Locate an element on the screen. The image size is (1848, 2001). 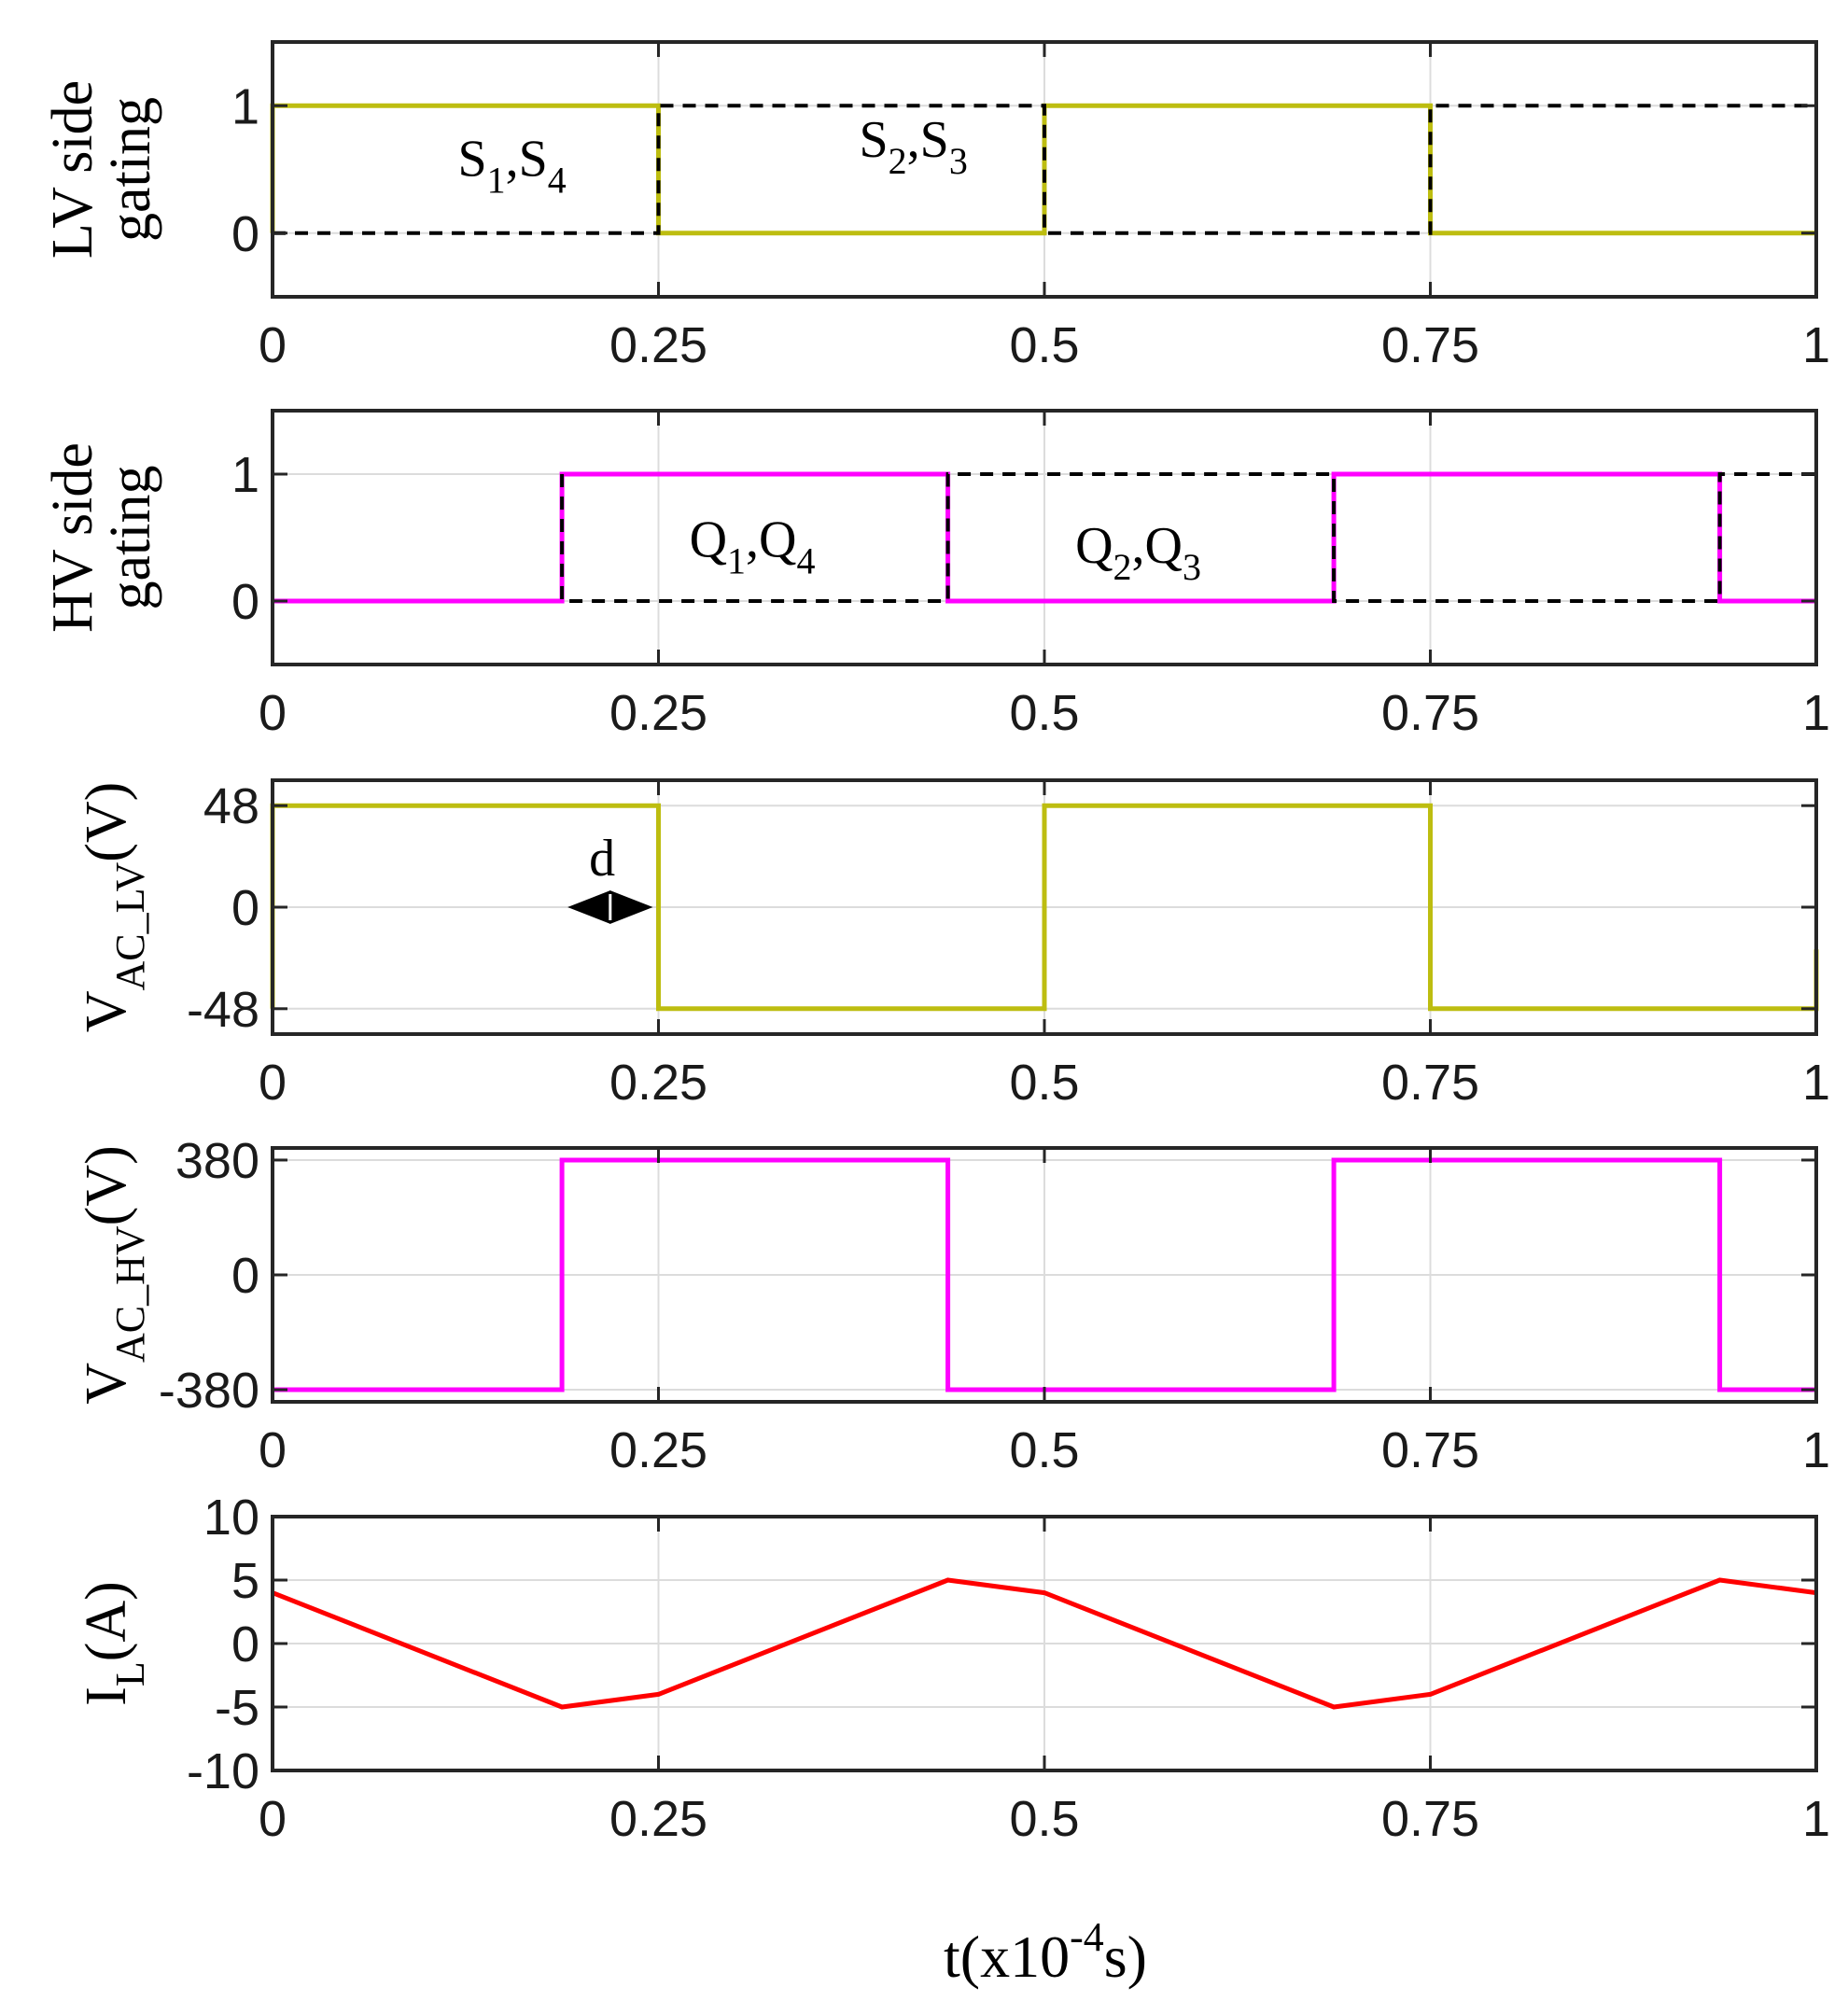
annotation-2: Q2,Q3 is located at coordinates (1138, 553).